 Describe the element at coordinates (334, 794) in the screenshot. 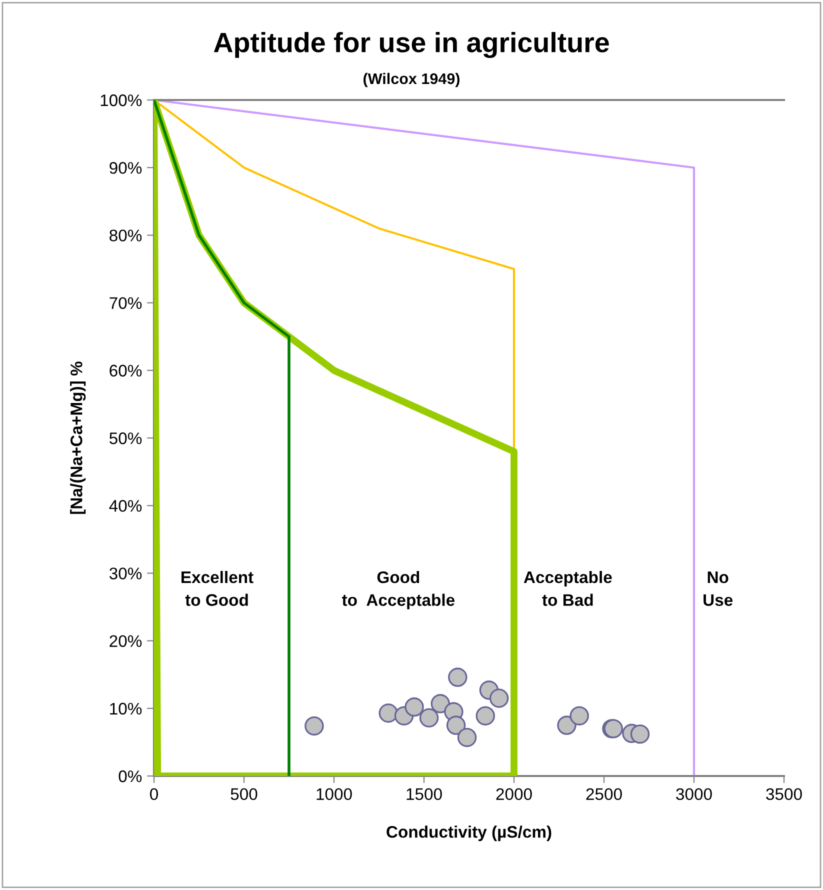

I see `x-tick-label: 1000` at that location.